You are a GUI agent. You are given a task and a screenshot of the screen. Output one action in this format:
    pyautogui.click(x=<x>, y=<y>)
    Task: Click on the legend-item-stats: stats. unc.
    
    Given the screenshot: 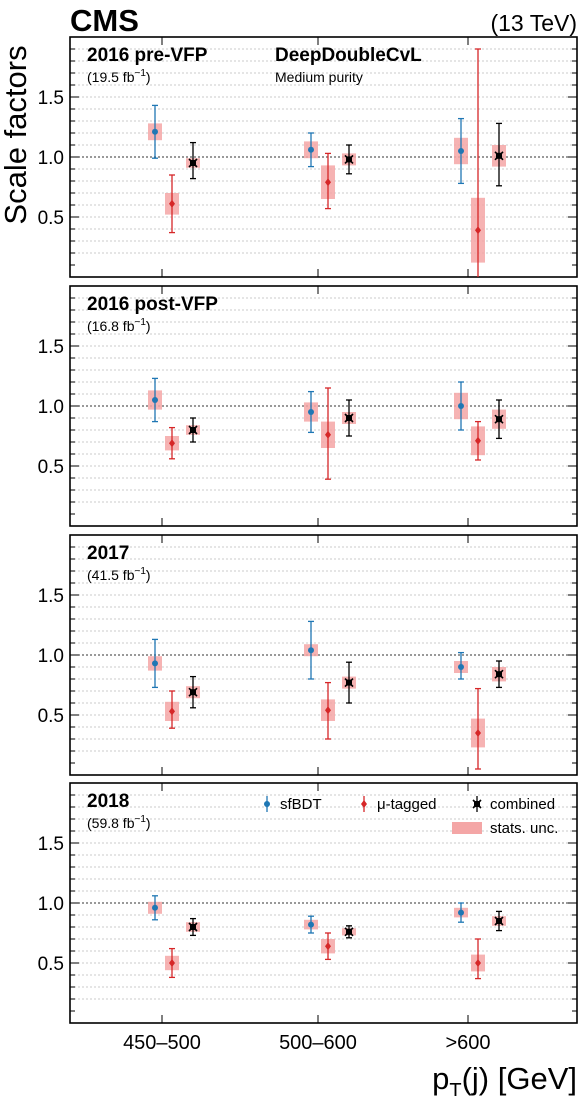 What is the action you would take?
    pyautogui.click(x=505, y=828)
    